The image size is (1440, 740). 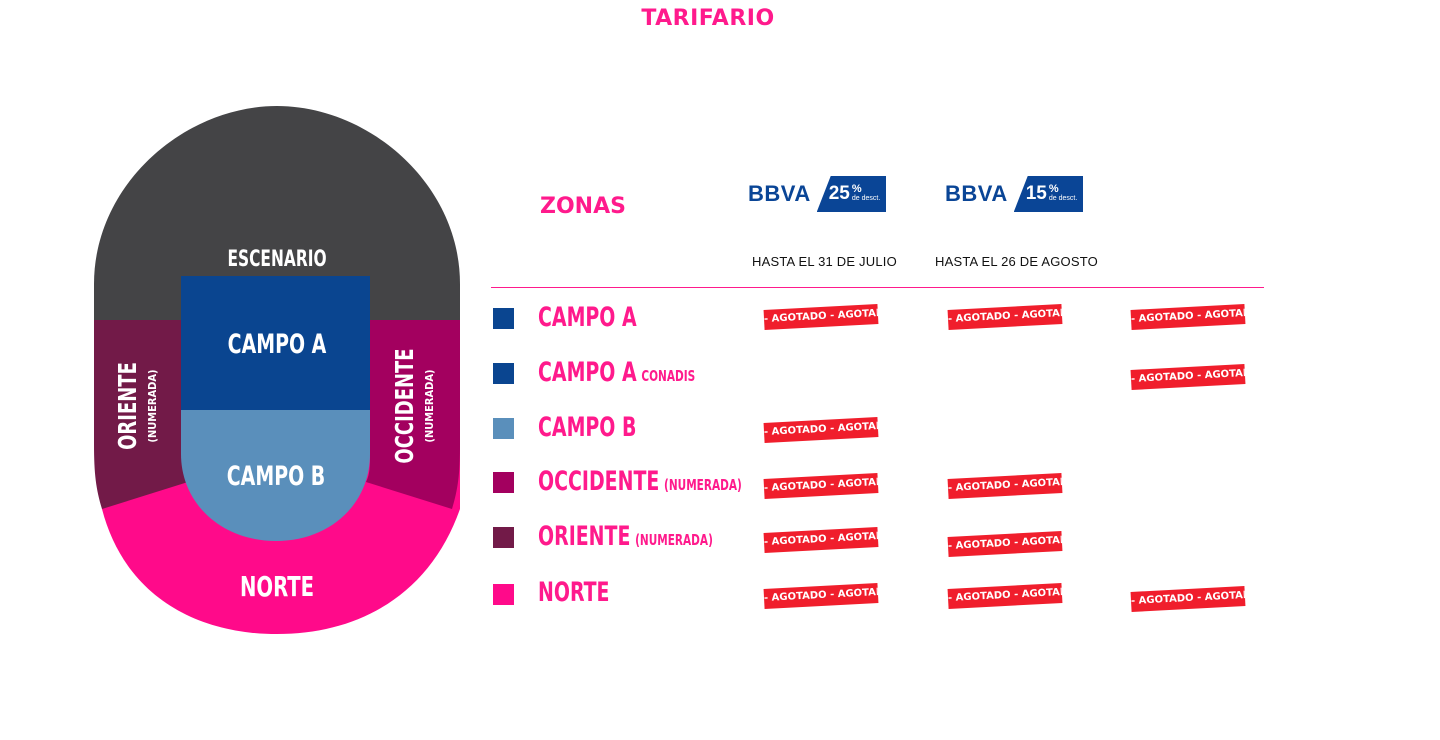 What do you see at coordinates (824, 261) in the screenshot?
I see `column-date-1: HASTA EL 31 DE JULIO` at bounding box center [824, 261].